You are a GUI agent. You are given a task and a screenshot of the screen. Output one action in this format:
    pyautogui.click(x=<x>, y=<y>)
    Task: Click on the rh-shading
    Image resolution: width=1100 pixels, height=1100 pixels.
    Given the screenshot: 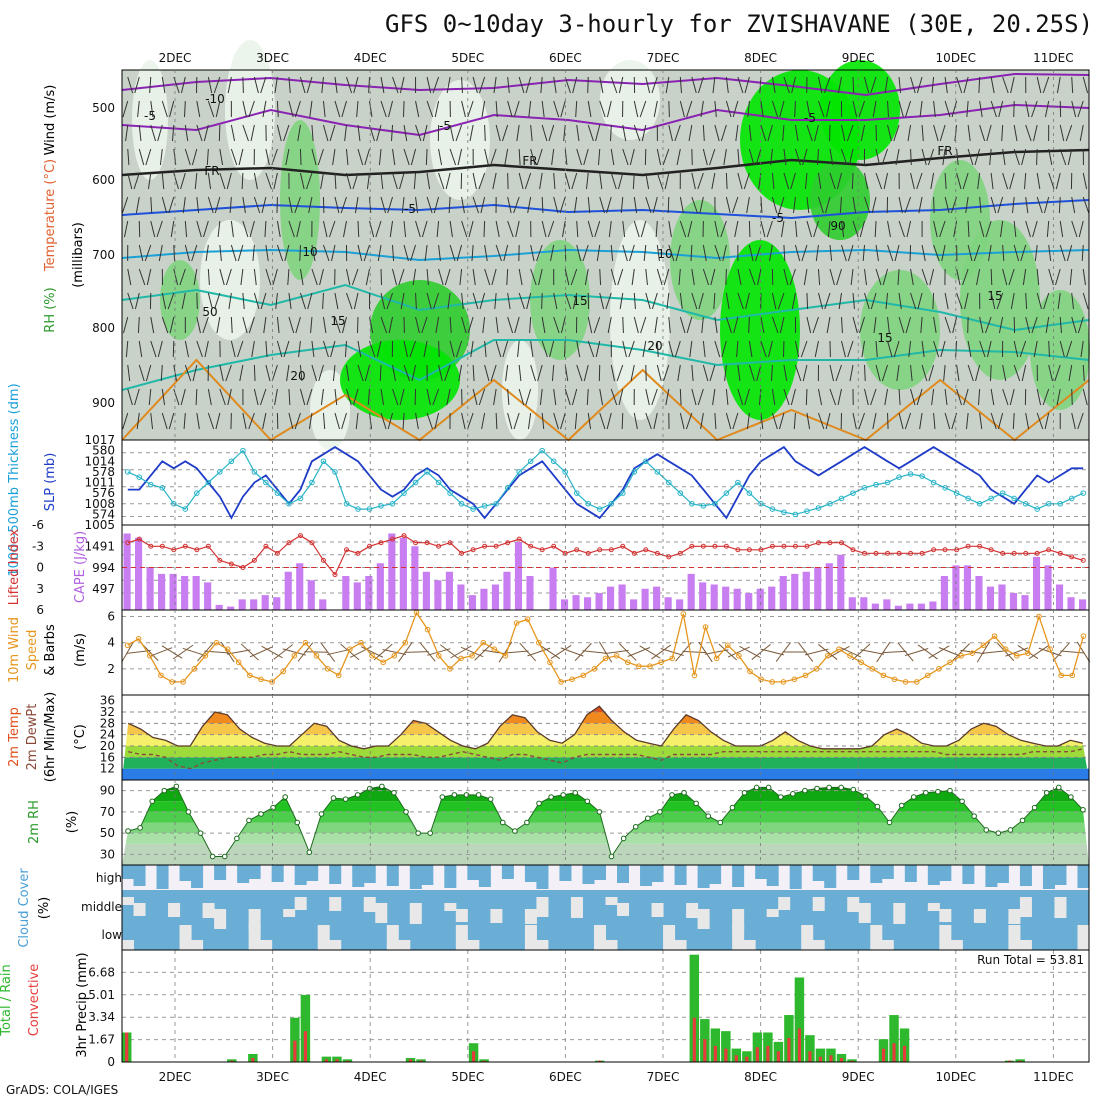 What is the action you would take?
    pyautogui.click(x=760, y=330)
    